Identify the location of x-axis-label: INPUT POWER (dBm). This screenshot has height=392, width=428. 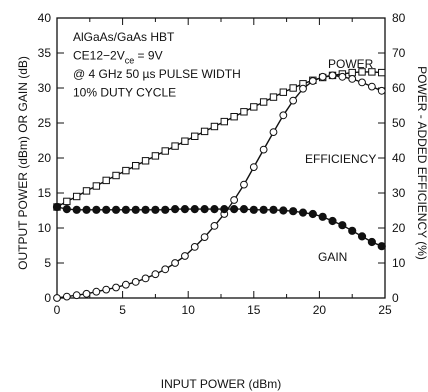
(221, 384).